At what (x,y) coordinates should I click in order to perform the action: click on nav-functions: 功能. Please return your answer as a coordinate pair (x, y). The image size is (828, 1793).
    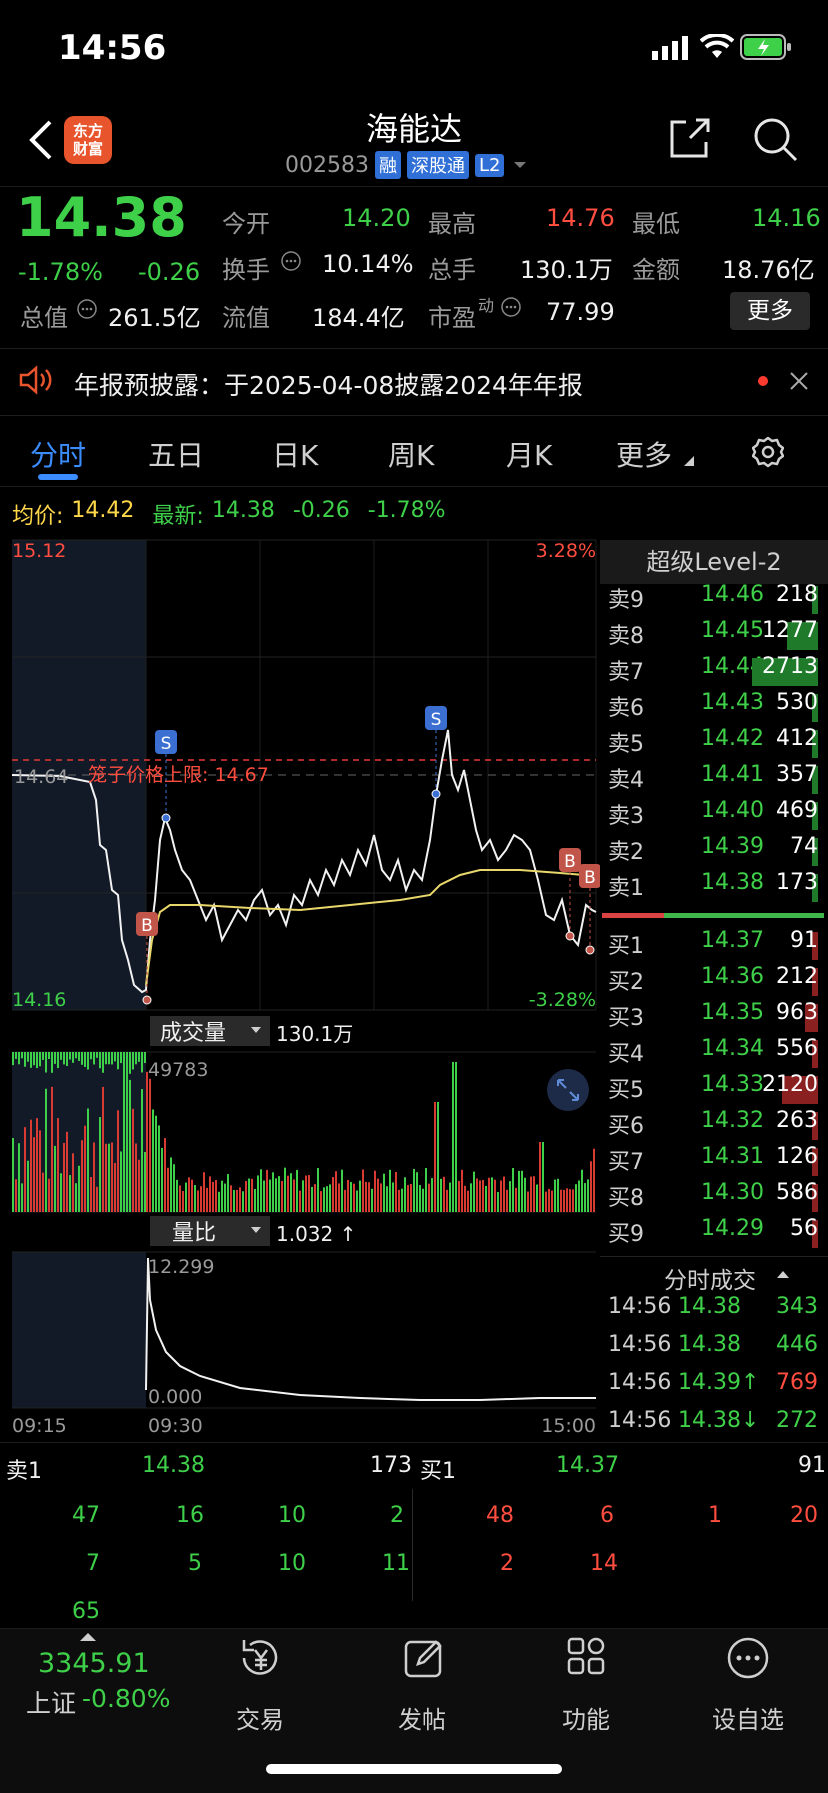
    Looking at the image, I should click on (586, 1720).